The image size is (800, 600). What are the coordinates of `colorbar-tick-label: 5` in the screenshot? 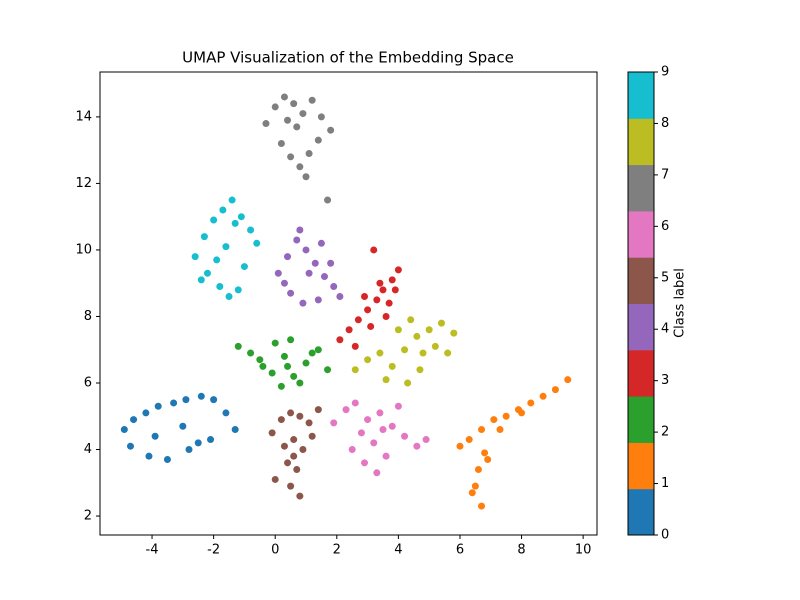 It's located at (665, 277).